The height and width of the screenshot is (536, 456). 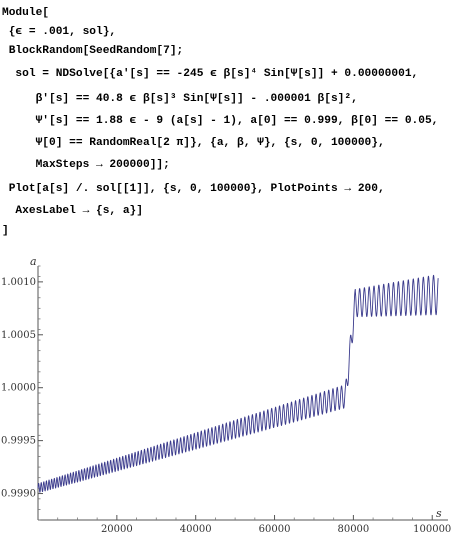 I want to click on code-line-10: AxesLabel → {s, a}], so click(x=72, y=211).